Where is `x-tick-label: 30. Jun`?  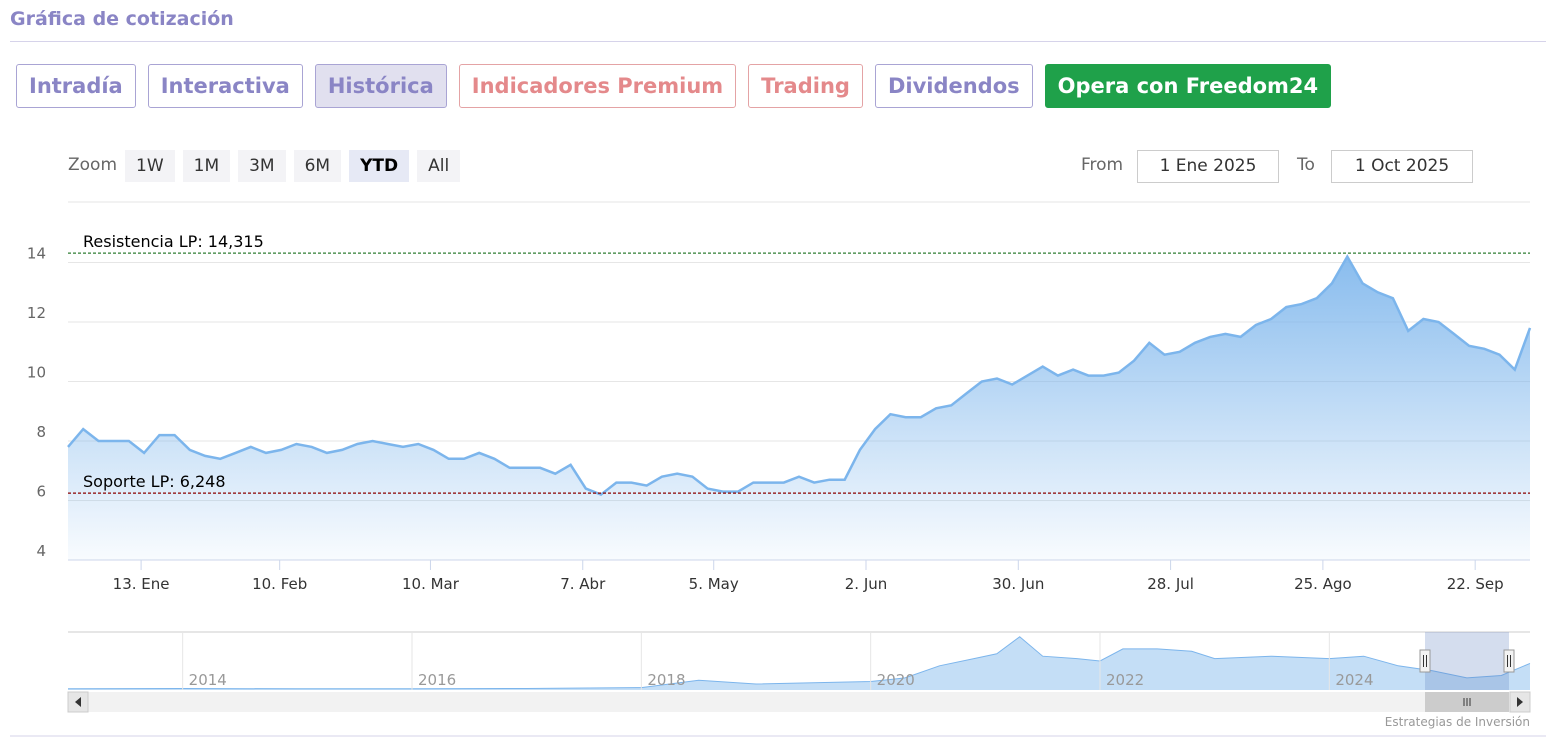
x-tick-label: 30. Jun is located at coordinates (1018, 584).